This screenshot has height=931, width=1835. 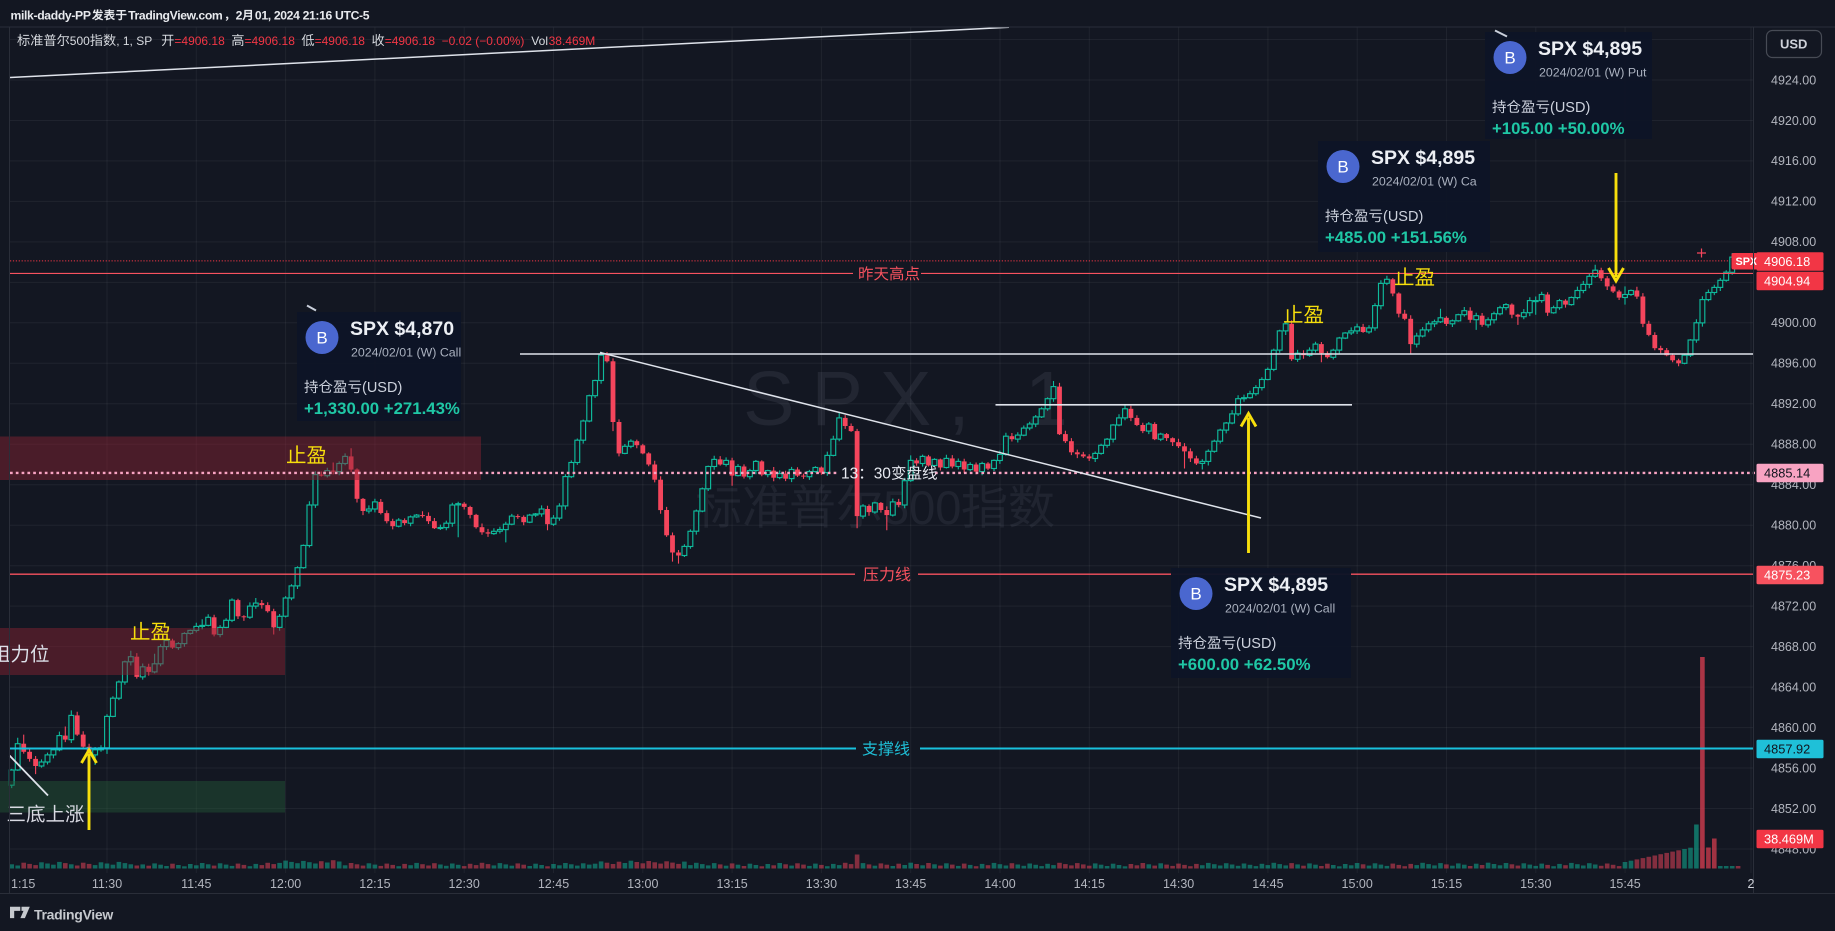 What do you see at coordinates (464, 884) in the screenshot?
I see `svg-text: 12:30` at bounding box center [464, 884].